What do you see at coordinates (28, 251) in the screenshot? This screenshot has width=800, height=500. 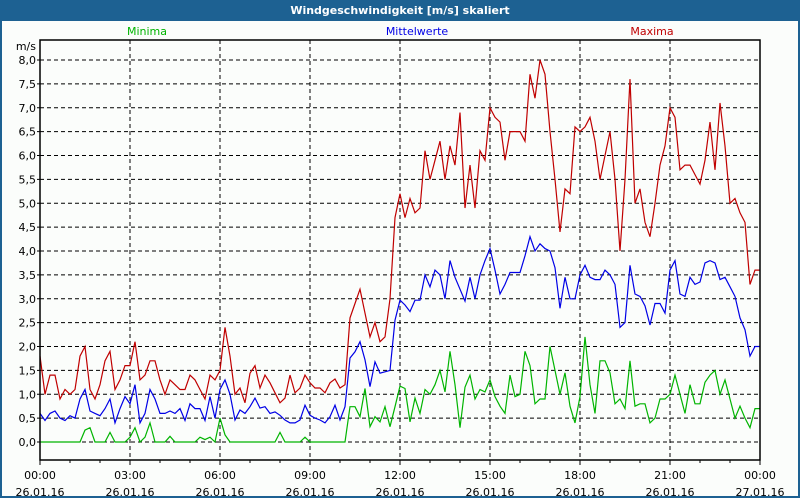 I see `y-tick-label: 4,0` at bounding box center [28, 251].